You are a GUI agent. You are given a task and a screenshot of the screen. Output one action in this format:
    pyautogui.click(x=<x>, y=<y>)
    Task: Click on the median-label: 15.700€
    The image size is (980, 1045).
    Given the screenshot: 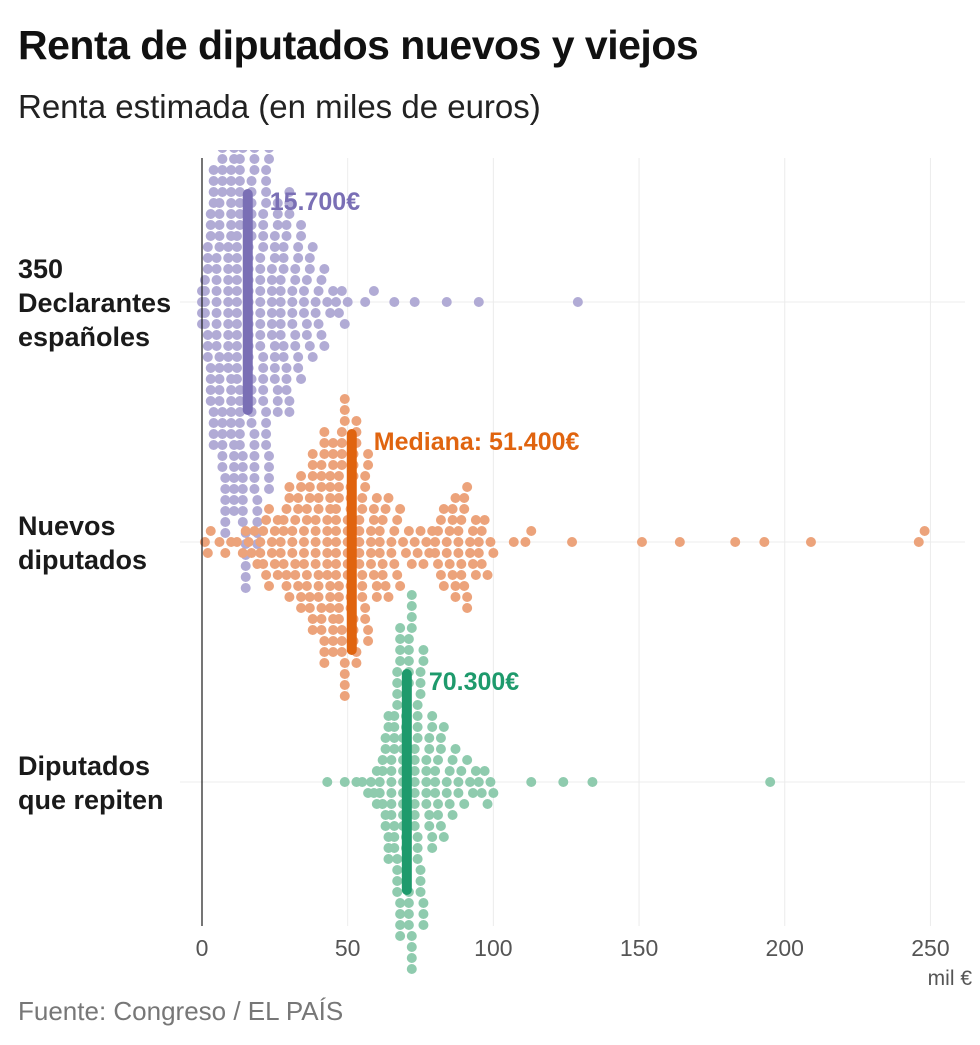 What is the action you would take?
    pyautogui.click(x=315, y=202)
    